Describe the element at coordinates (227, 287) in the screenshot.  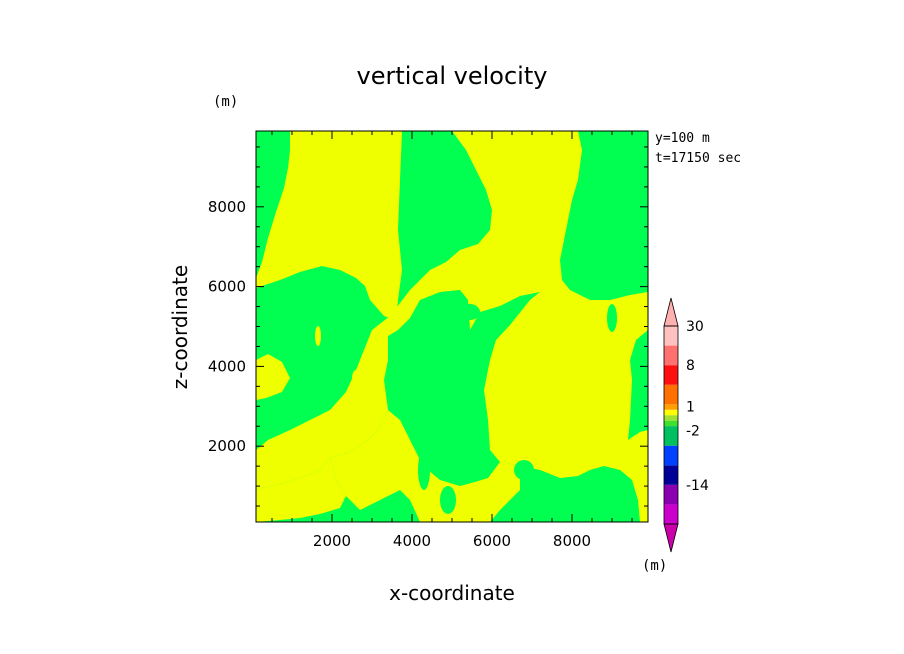
I see `y-tick-label: 6000` at that location.